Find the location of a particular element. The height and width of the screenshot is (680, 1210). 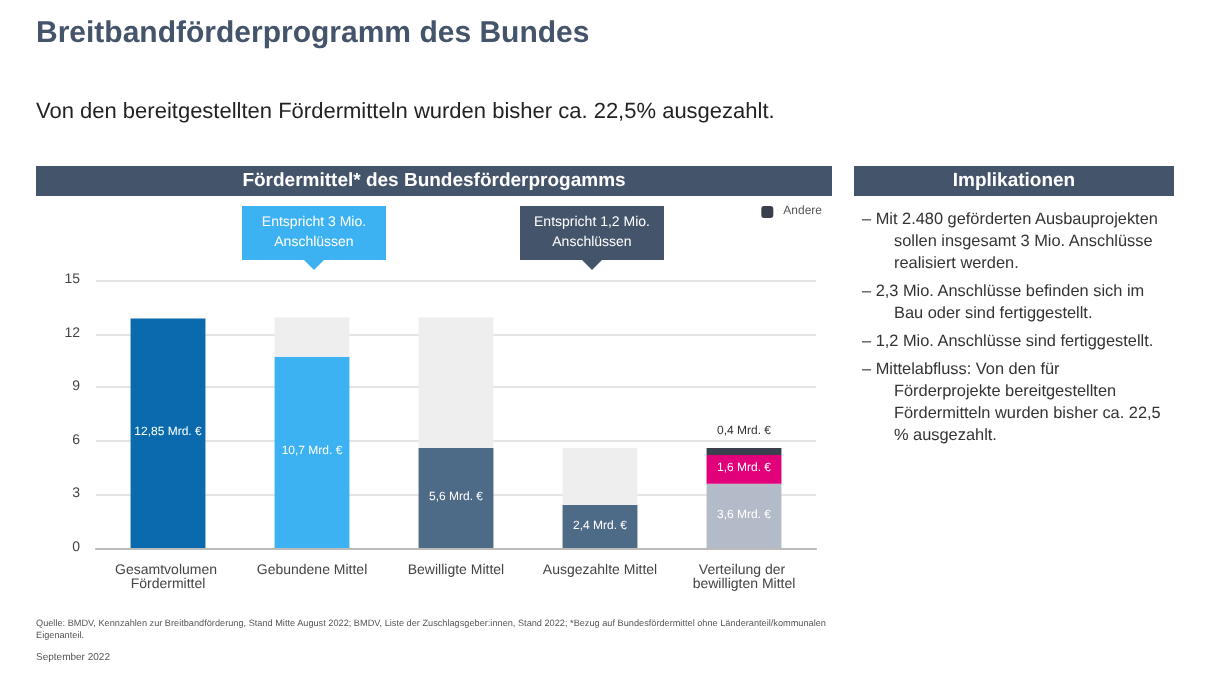

text: – 1,2 Mio. Anschlüsse sind fertiggestellt. is located at coordinates (1009, 341).